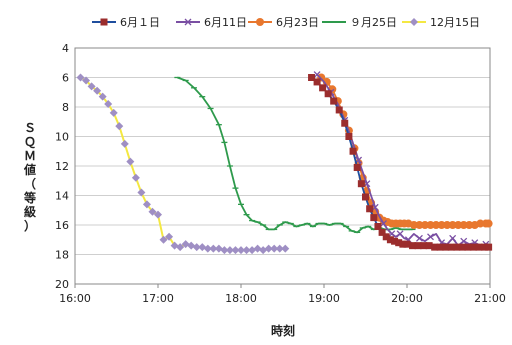 Image resolution: width=512 pixels, height=345 pixels. Describe the element at coordinates (286, 22) in the screenshot. I see `legend: 6月１日 6月11日 6月23日 ９月25日 12月15日` at that location.